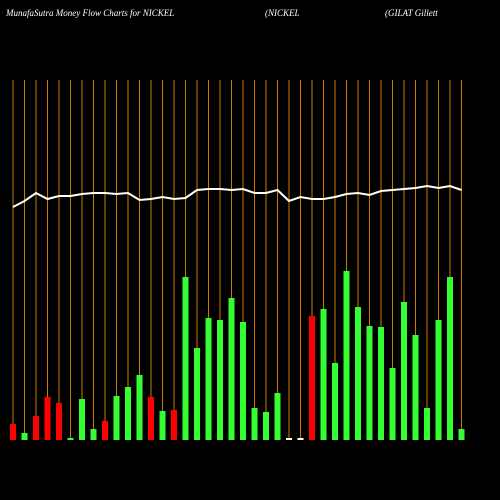 The height and width of the screenshot is (500, 500). I want to click on chart-title: MunafaSutra Money Flow Charts for NICKEL, so click(89, 13).